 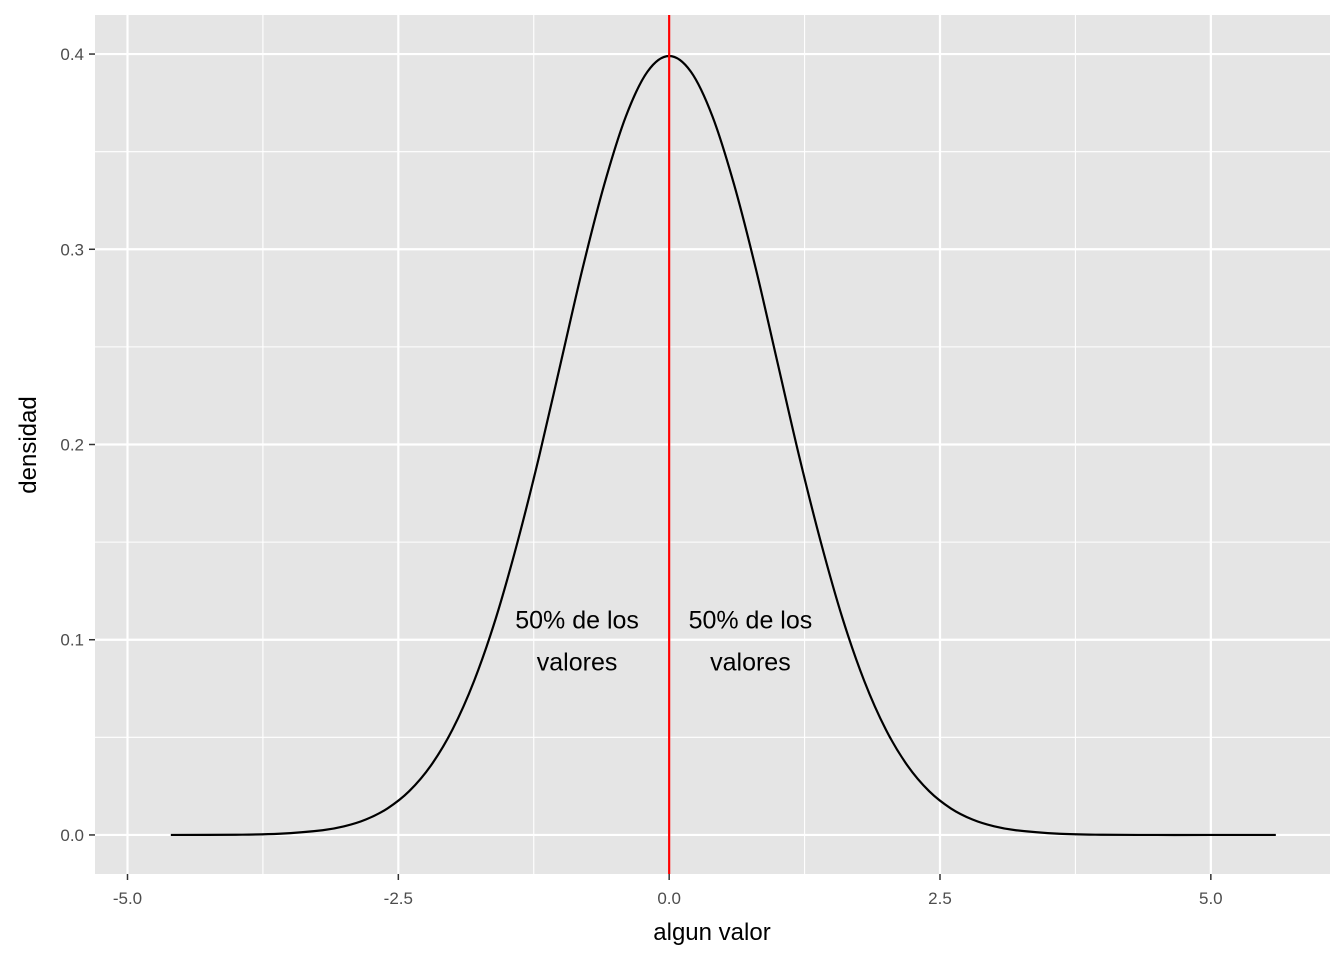 What do you see at coordinates (127, 898) in the screenshot?
I see `x-tick-label: -5.0` at bounding box center [127, 898].